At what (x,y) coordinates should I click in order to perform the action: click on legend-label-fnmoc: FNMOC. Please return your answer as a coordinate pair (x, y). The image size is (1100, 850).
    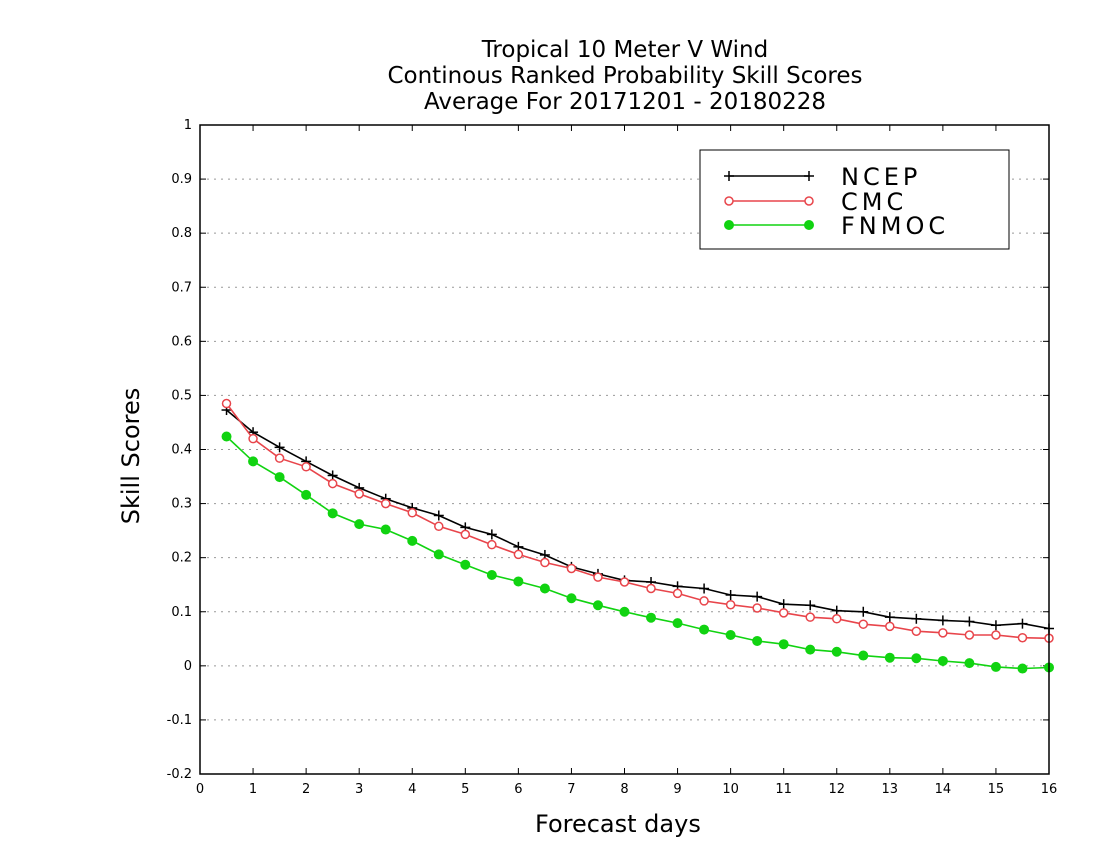
    Looking at the image, I should click on (895, 226).